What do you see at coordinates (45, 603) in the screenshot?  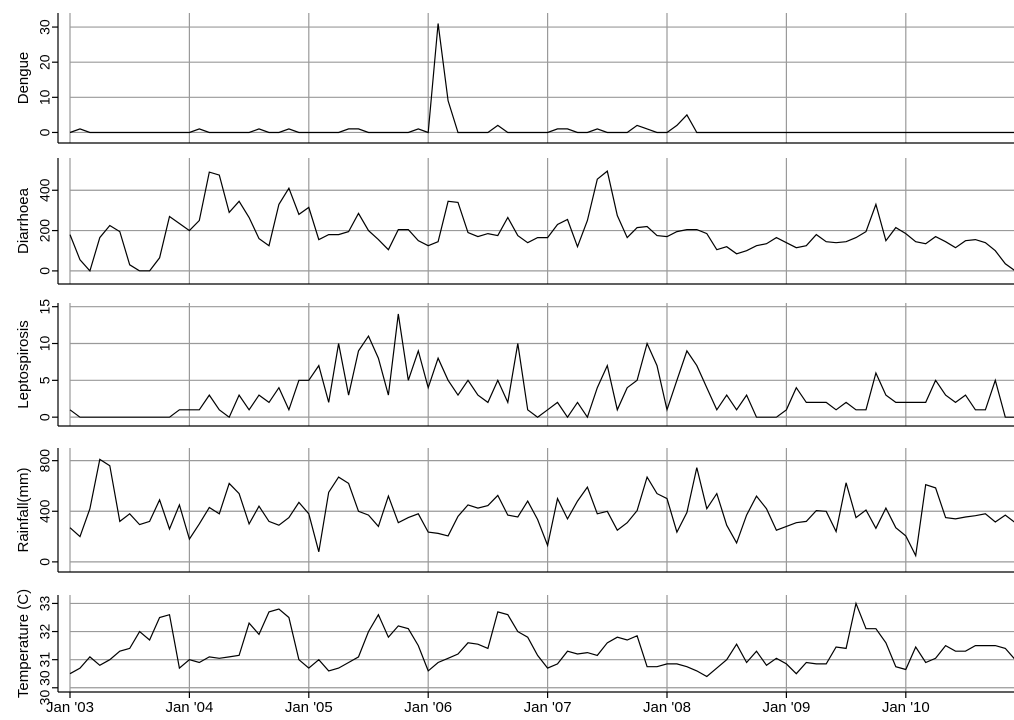 I see `temperature-ytick-label-3: 33` at bounding box center [45, 603].